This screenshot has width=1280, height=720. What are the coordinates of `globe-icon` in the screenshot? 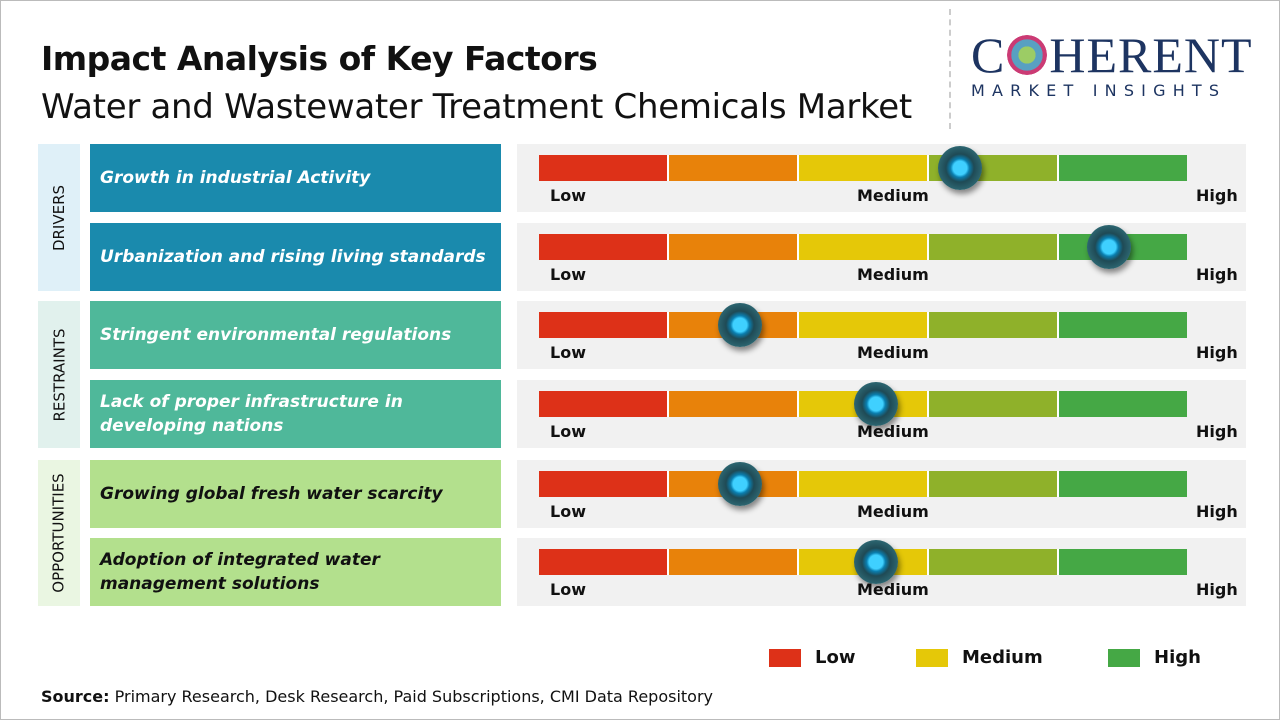 It's located at (1027, 55).